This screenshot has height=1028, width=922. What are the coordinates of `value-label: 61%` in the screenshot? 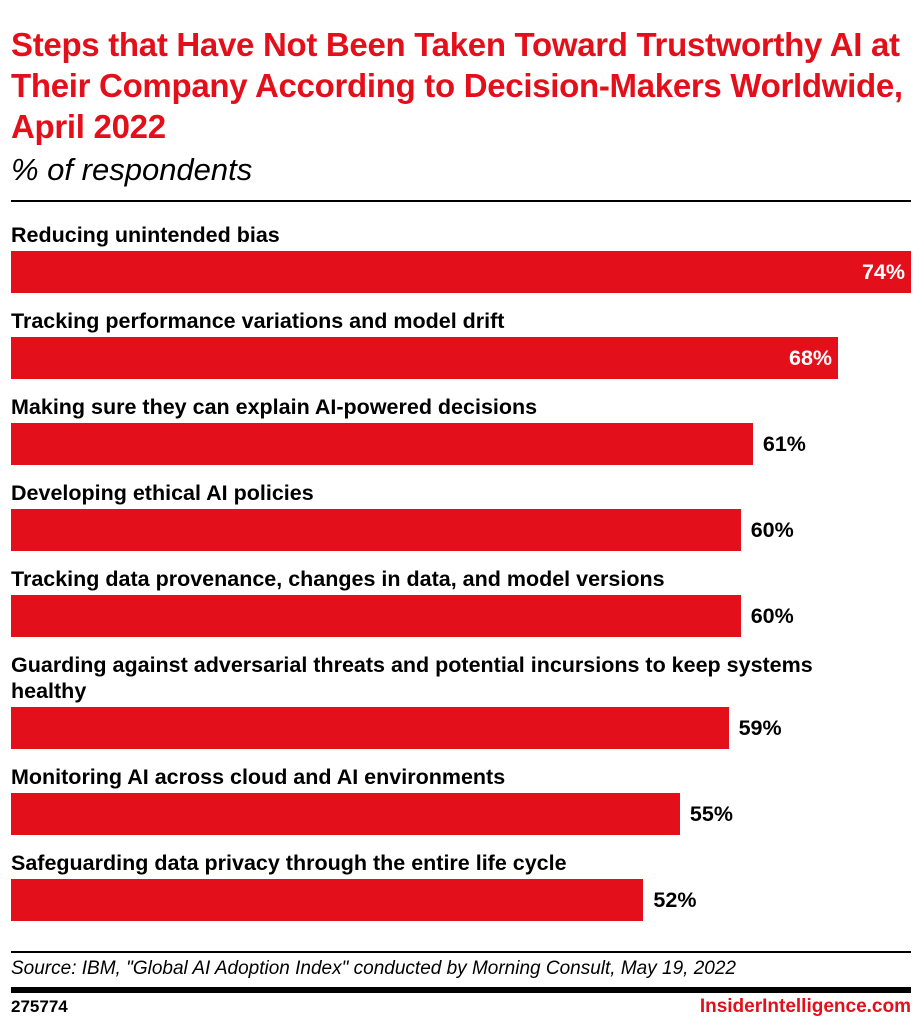 It's located at (784, 444).